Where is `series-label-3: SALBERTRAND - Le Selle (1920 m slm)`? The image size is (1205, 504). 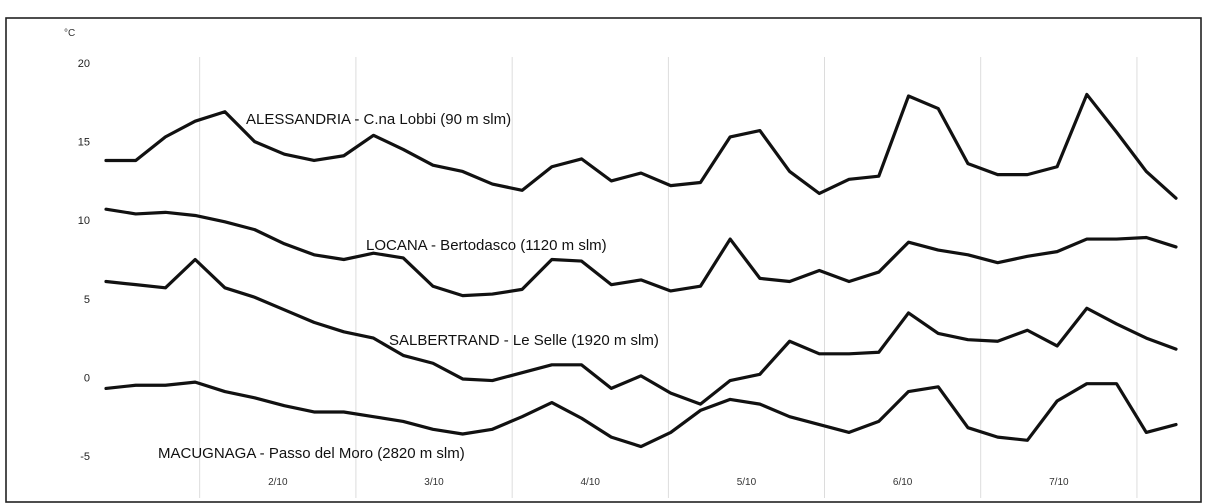
series-label-3: SALBERTRAND - Le Selle (1920 m slm) is located at coordinates (524, 340).